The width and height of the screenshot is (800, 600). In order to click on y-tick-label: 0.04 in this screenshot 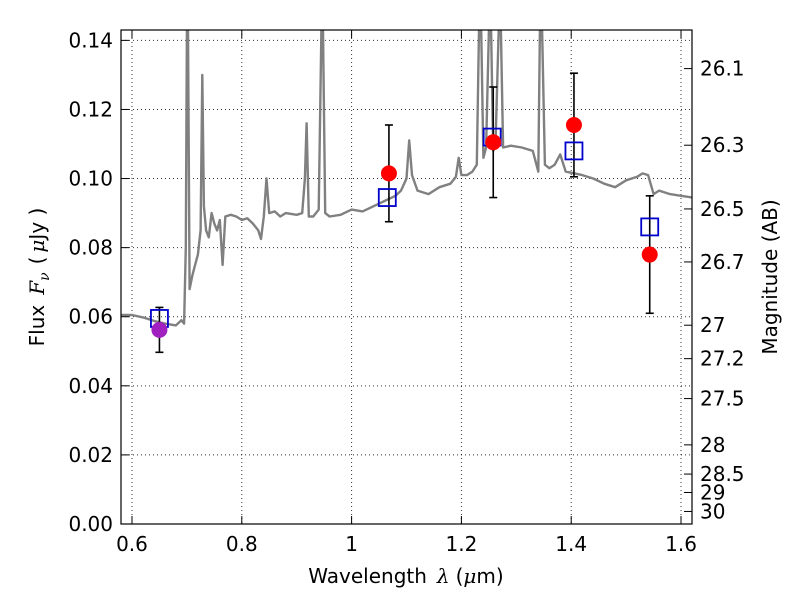, I will do `click(90, 386)`.